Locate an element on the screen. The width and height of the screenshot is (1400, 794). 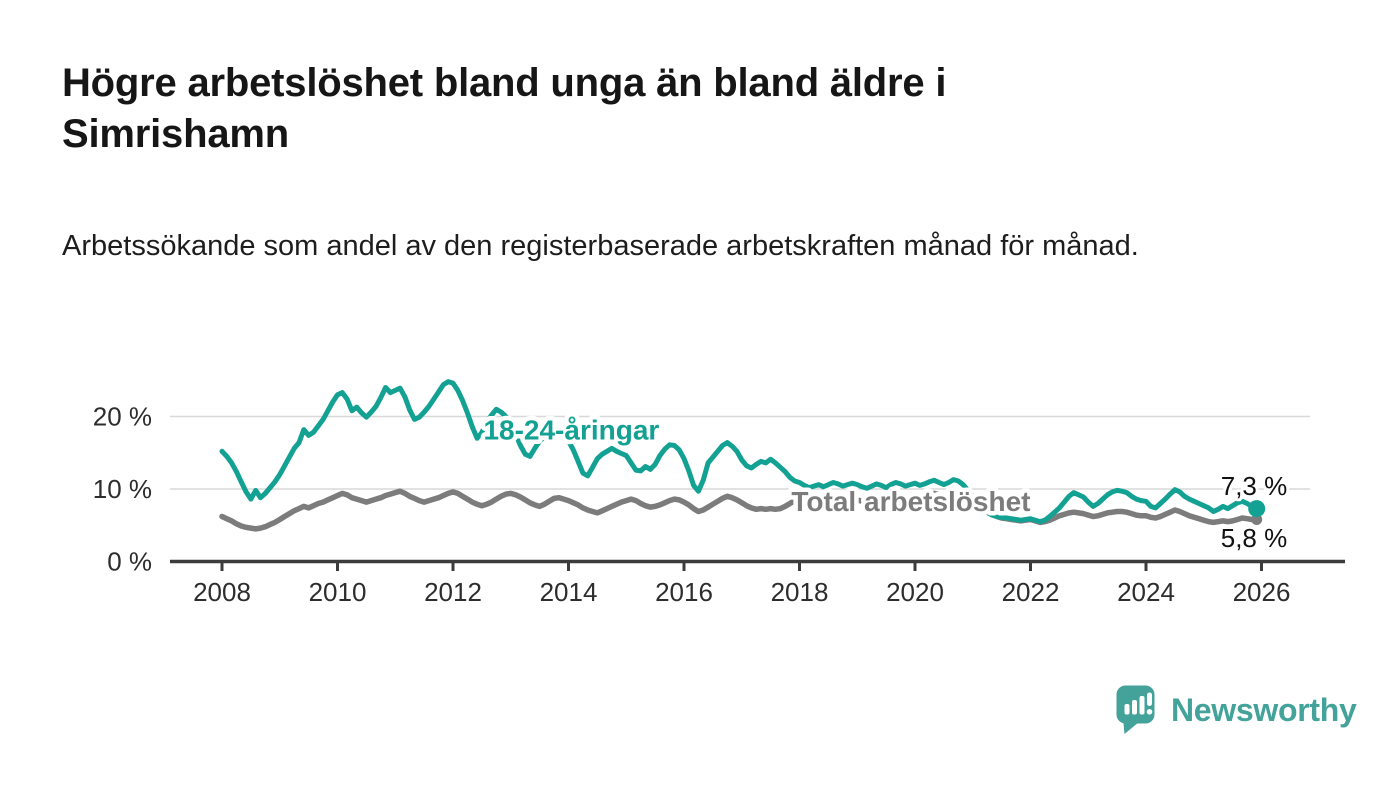
x-tick-label: 2014 is located at coordinates (569, 592).